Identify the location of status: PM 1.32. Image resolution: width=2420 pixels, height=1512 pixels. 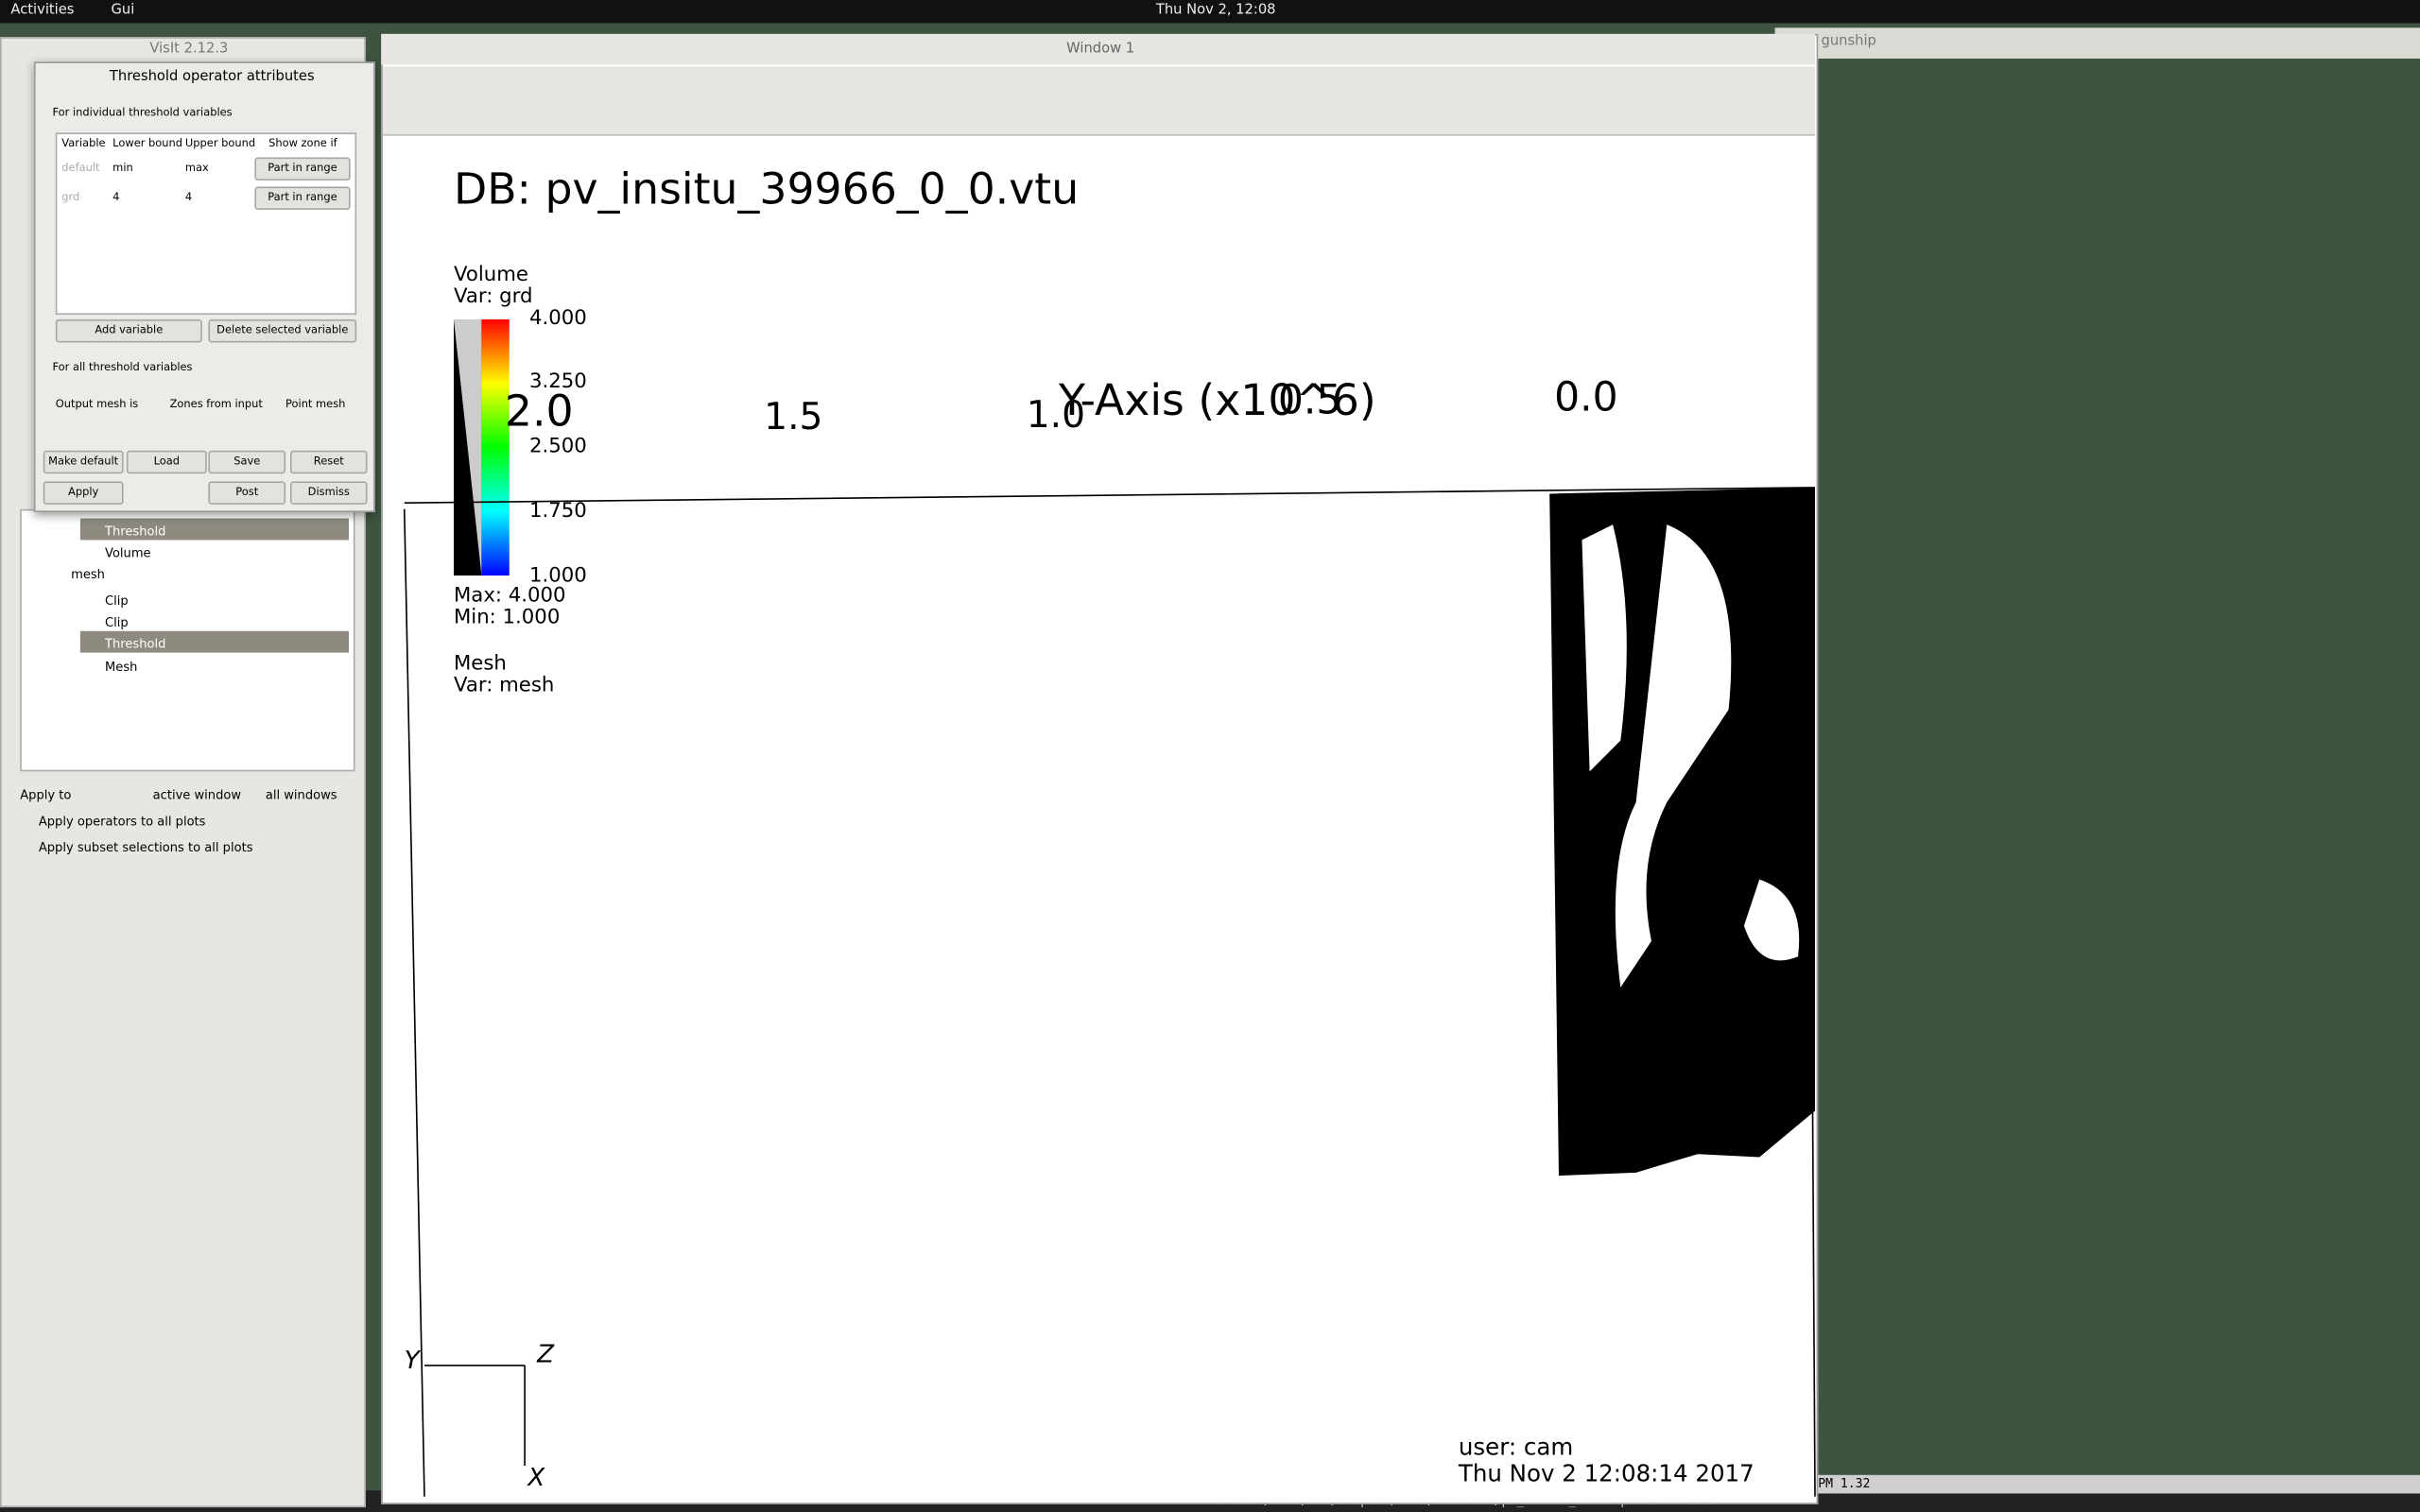
(1844, 1483).